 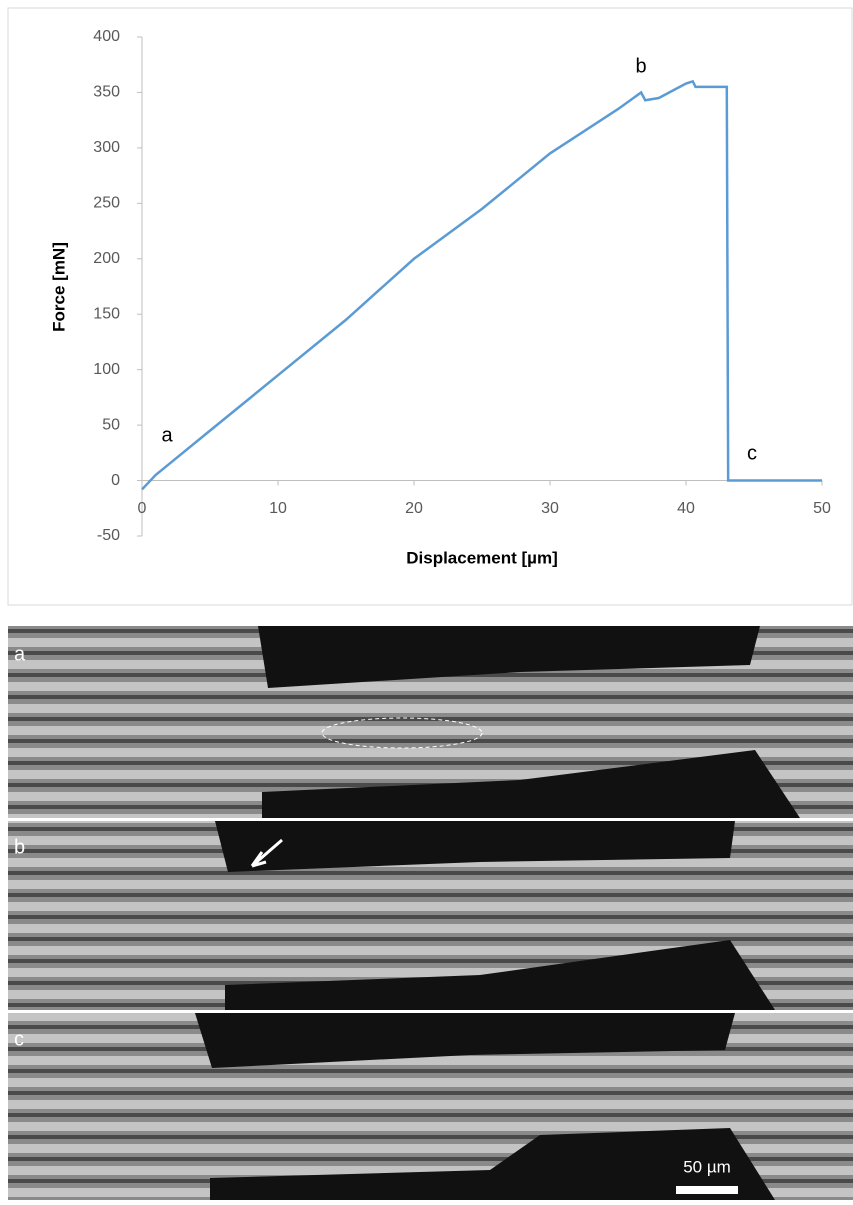 What do you see at coordinates (278, 508) in the screenshot?
I see `x-tick-label: 10` at bounding box center [278, 508].